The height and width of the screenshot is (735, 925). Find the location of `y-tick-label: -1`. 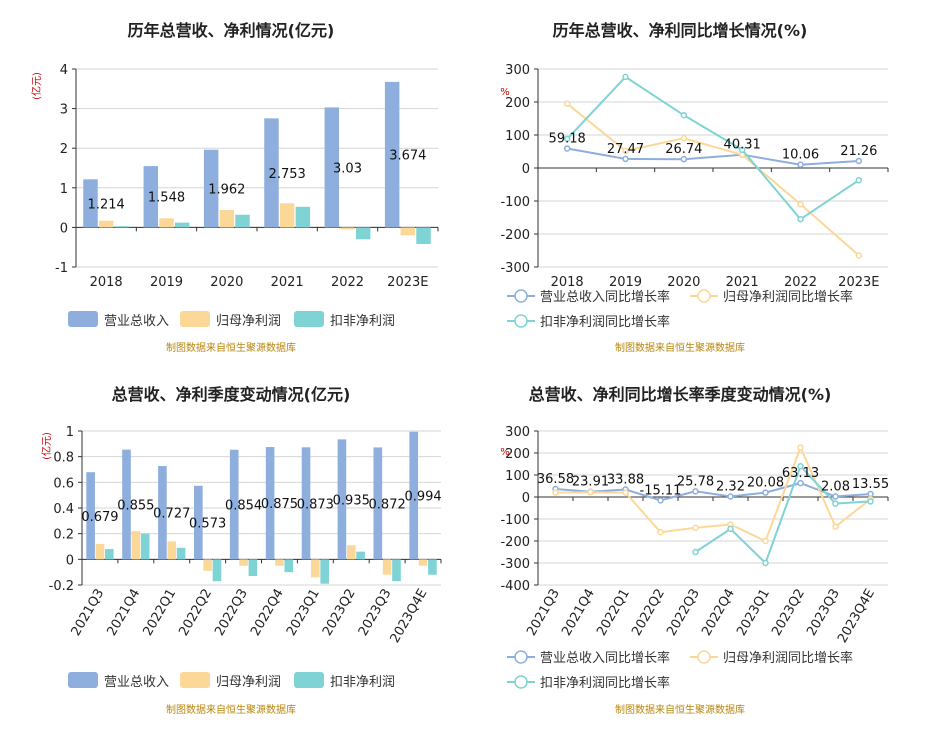

y-tick-label: -1 is located at coordinates (61, 268).